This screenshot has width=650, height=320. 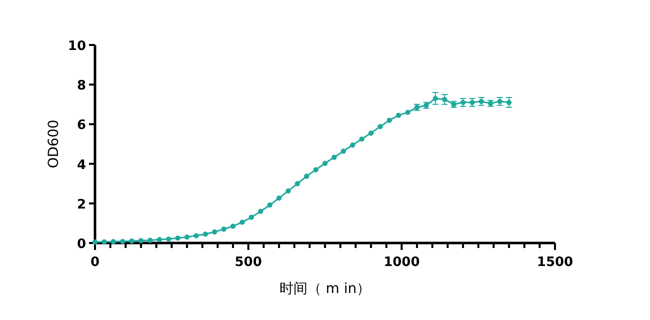 What do you see at coordinates (325, 289) in the screenshot?
I see `x-axis-title: 时间（ m in）` at bounding box center [325, 289].